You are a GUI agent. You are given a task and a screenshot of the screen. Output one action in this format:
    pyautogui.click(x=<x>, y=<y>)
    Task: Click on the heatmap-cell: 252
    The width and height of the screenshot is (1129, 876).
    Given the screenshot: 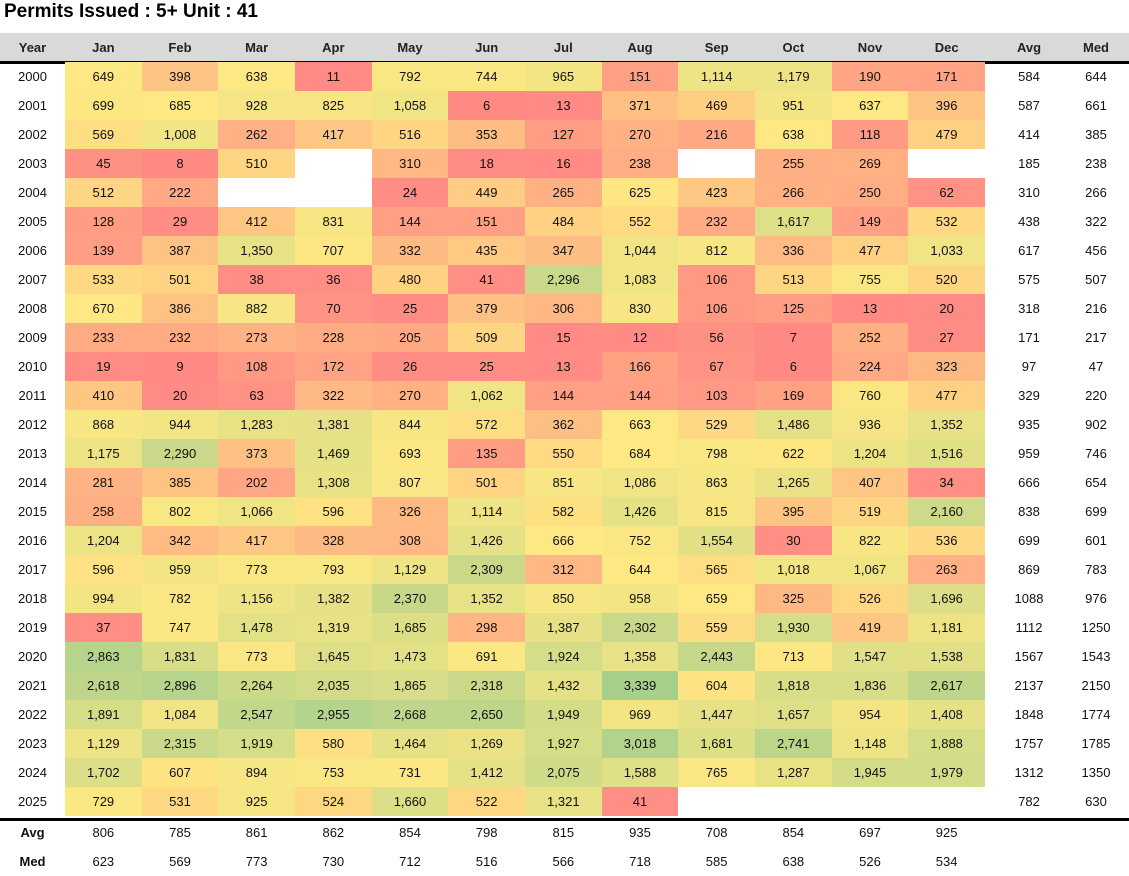 What is the action you would take?
    pyautogui.click(x=870, y=337)
    